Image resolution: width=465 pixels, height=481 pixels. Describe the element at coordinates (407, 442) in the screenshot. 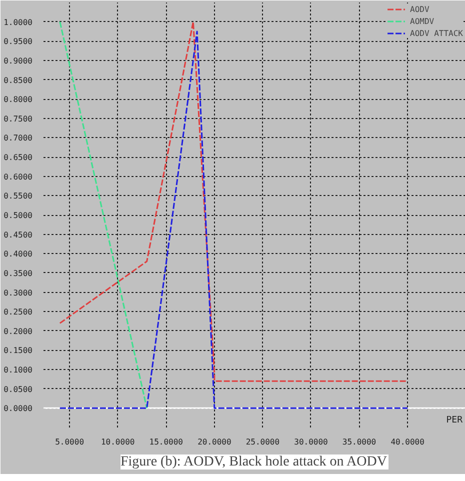

I see `x-tick-label: 40.0000` at that location.